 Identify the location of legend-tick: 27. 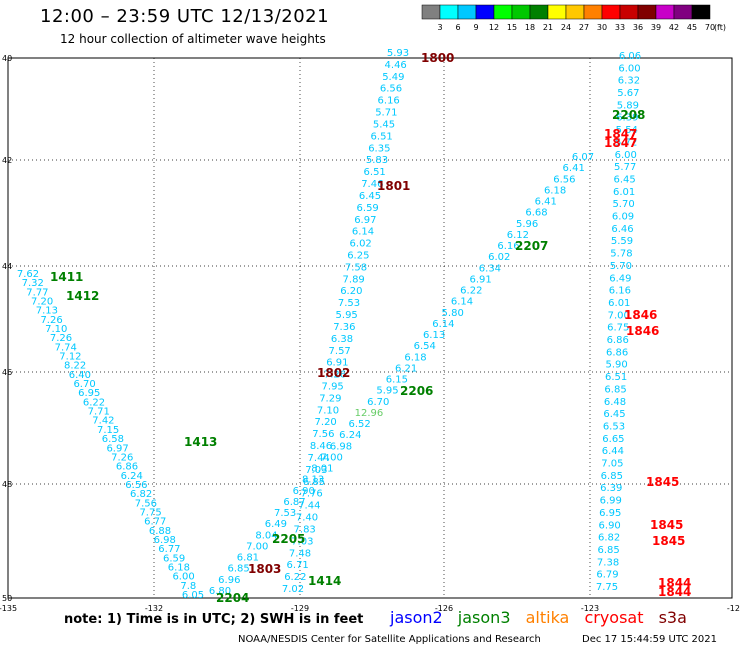
(584, 27).